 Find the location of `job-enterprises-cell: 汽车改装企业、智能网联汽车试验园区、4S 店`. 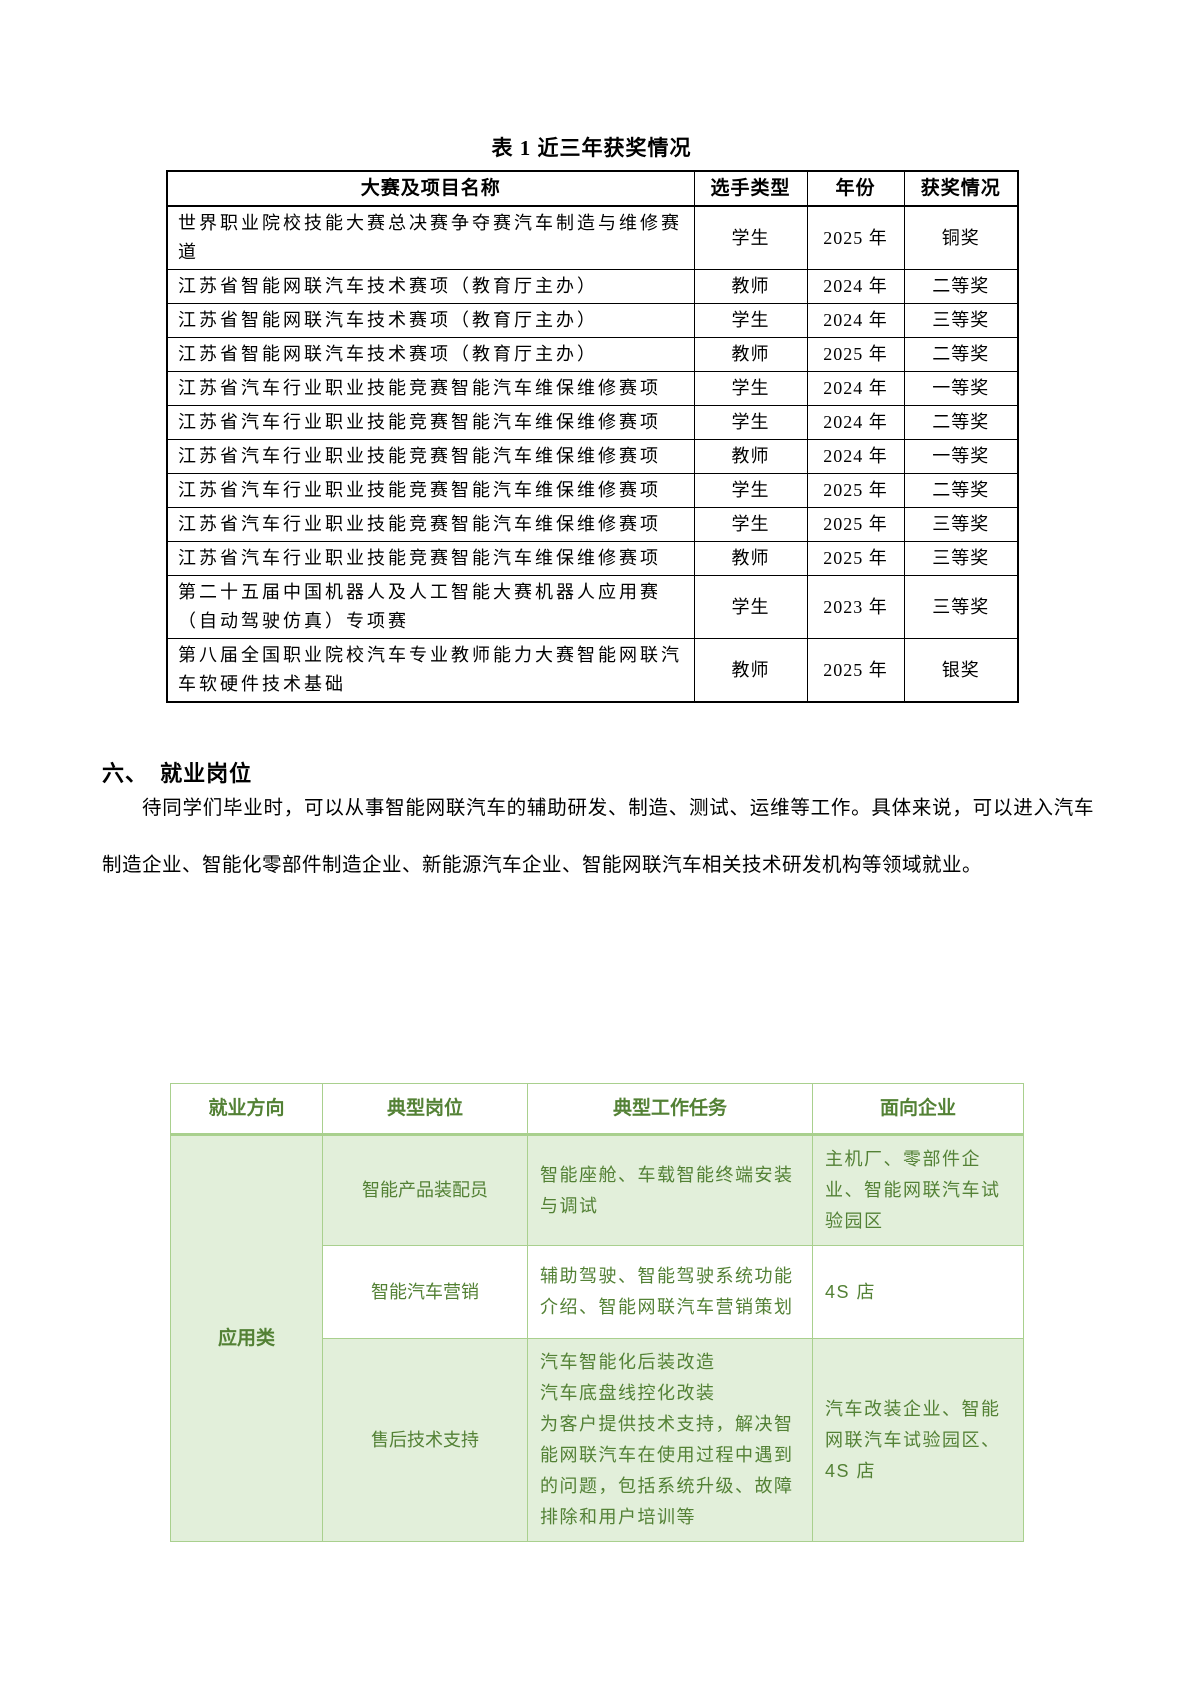

job-enterprises-cell: 汽车改装企业、智能网联汽车试验园区、4S 店 is located at coordinates (918, 1440).